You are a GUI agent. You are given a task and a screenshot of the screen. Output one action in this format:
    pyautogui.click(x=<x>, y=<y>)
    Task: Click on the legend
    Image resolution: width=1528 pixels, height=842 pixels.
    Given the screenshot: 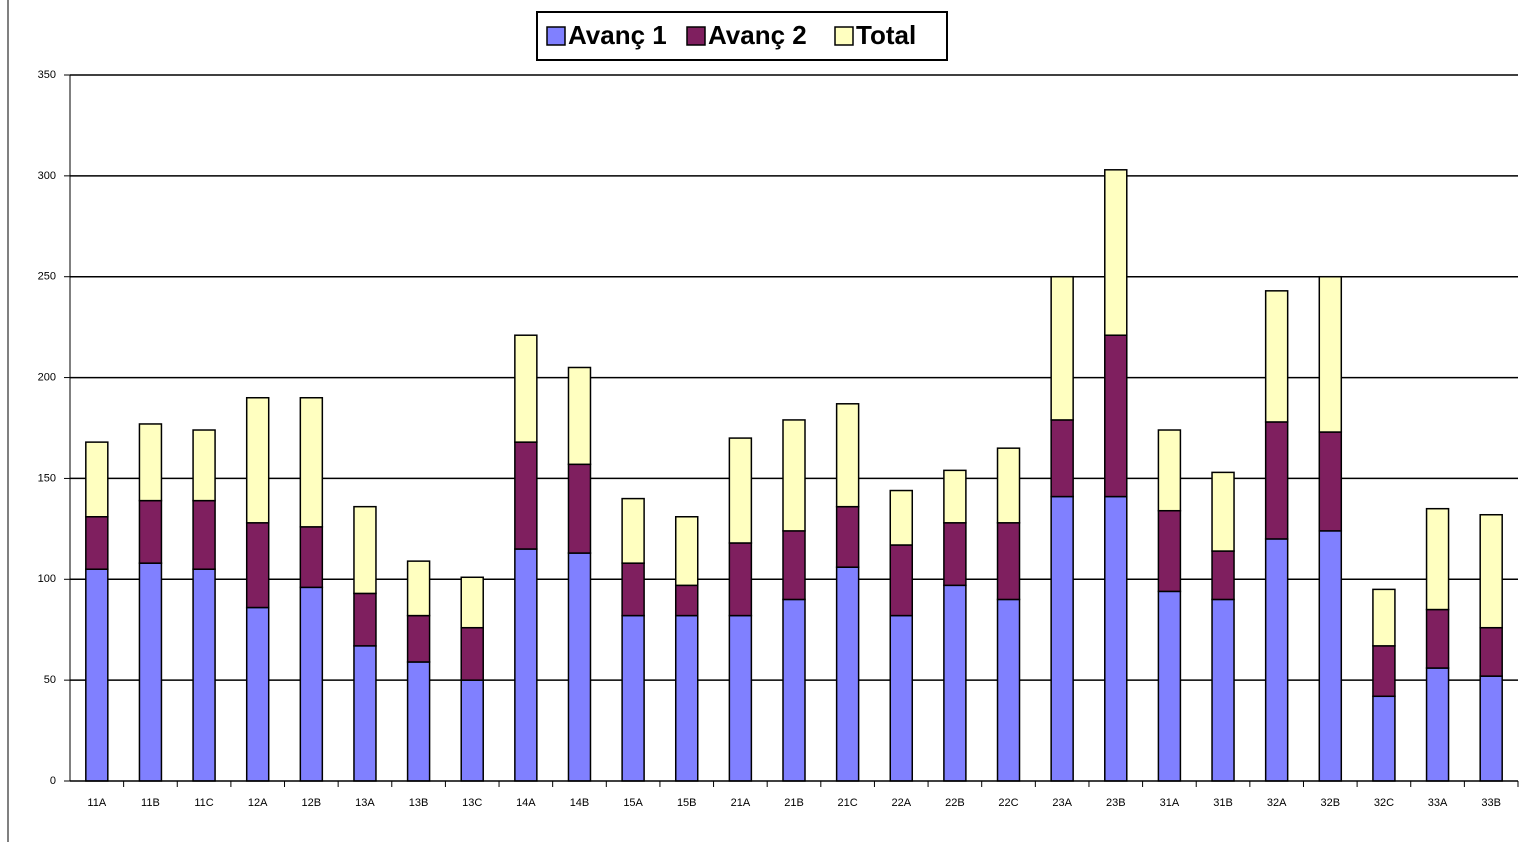 What is the action you would take?
    pyautogui.click(x=742, y=36)
    